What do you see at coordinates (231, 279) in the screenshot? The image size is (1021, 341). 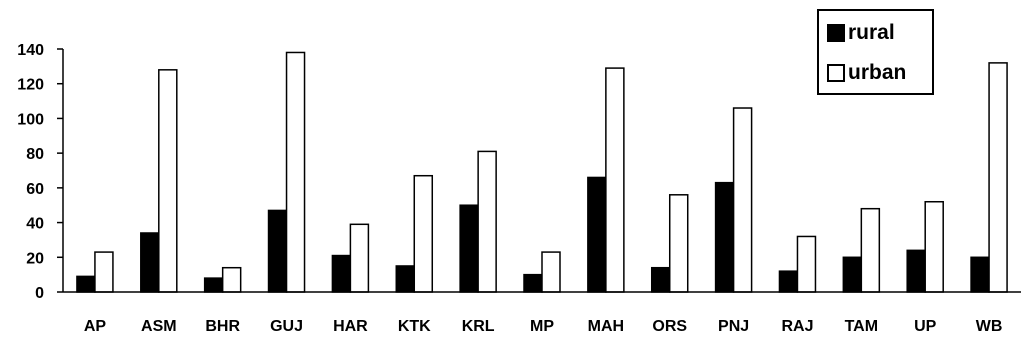 I see `bar-urban-BHR` at bounding box center [231, 279].